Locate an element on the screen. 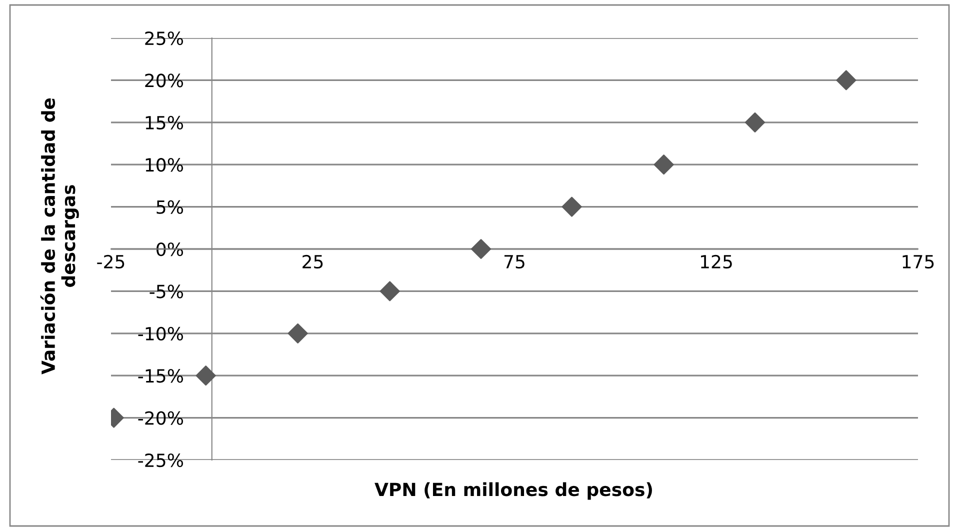 The image size is (959, 531). x-tick-label: 175 is located at coordinates (918, 262).